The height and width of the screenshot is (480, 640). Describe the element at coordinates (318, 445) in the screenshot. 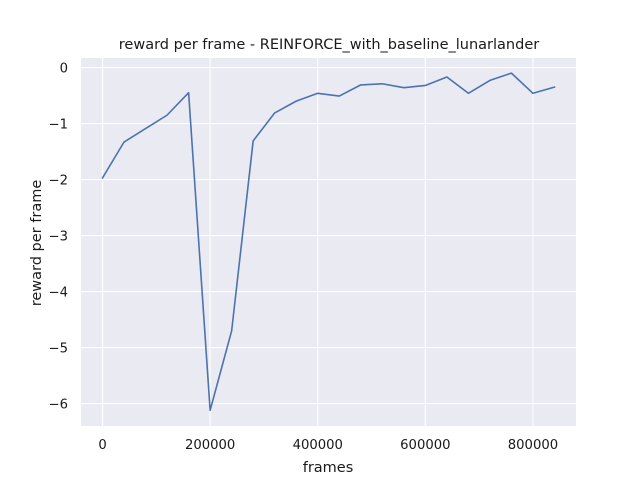

I see `x-tick-label: 400000` at that location.